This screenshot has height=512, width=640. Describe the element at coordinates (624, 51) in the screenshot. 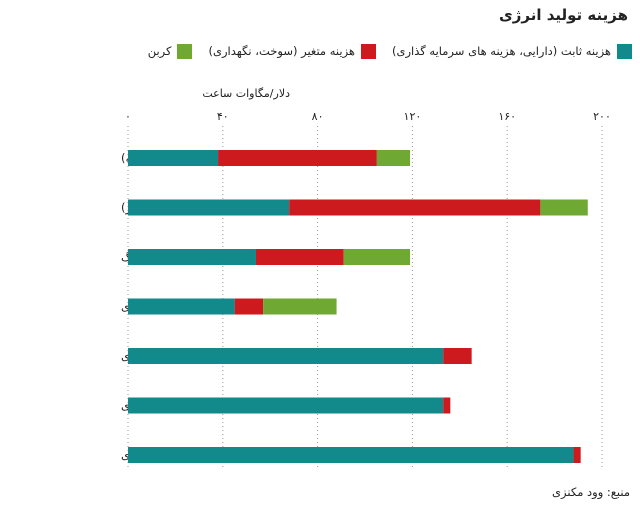

I see `legend-swatch-fixed-cost` at that location.